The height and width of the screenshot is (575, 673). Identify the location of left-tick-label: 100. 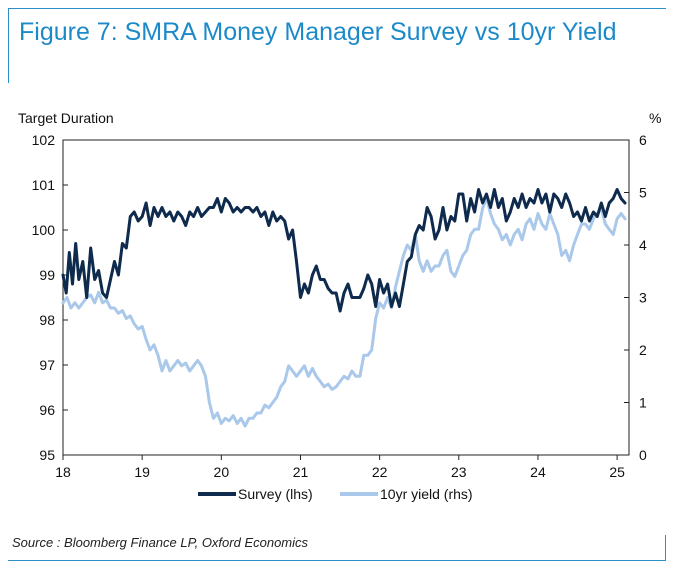
(44, 230).